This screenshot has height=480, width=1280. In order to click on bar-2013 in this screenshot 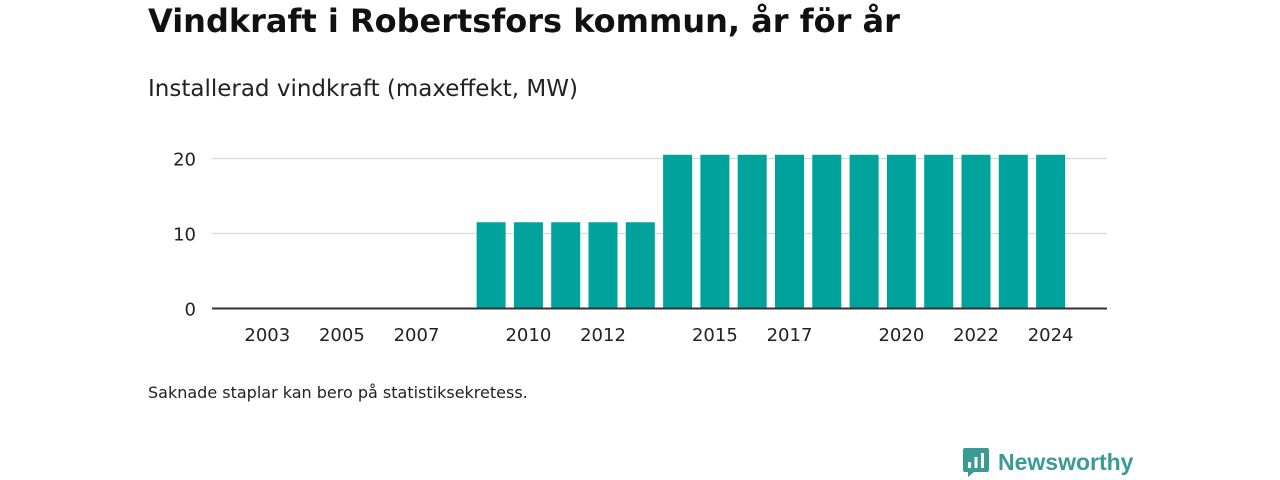, I will do `click(640, 265)`.